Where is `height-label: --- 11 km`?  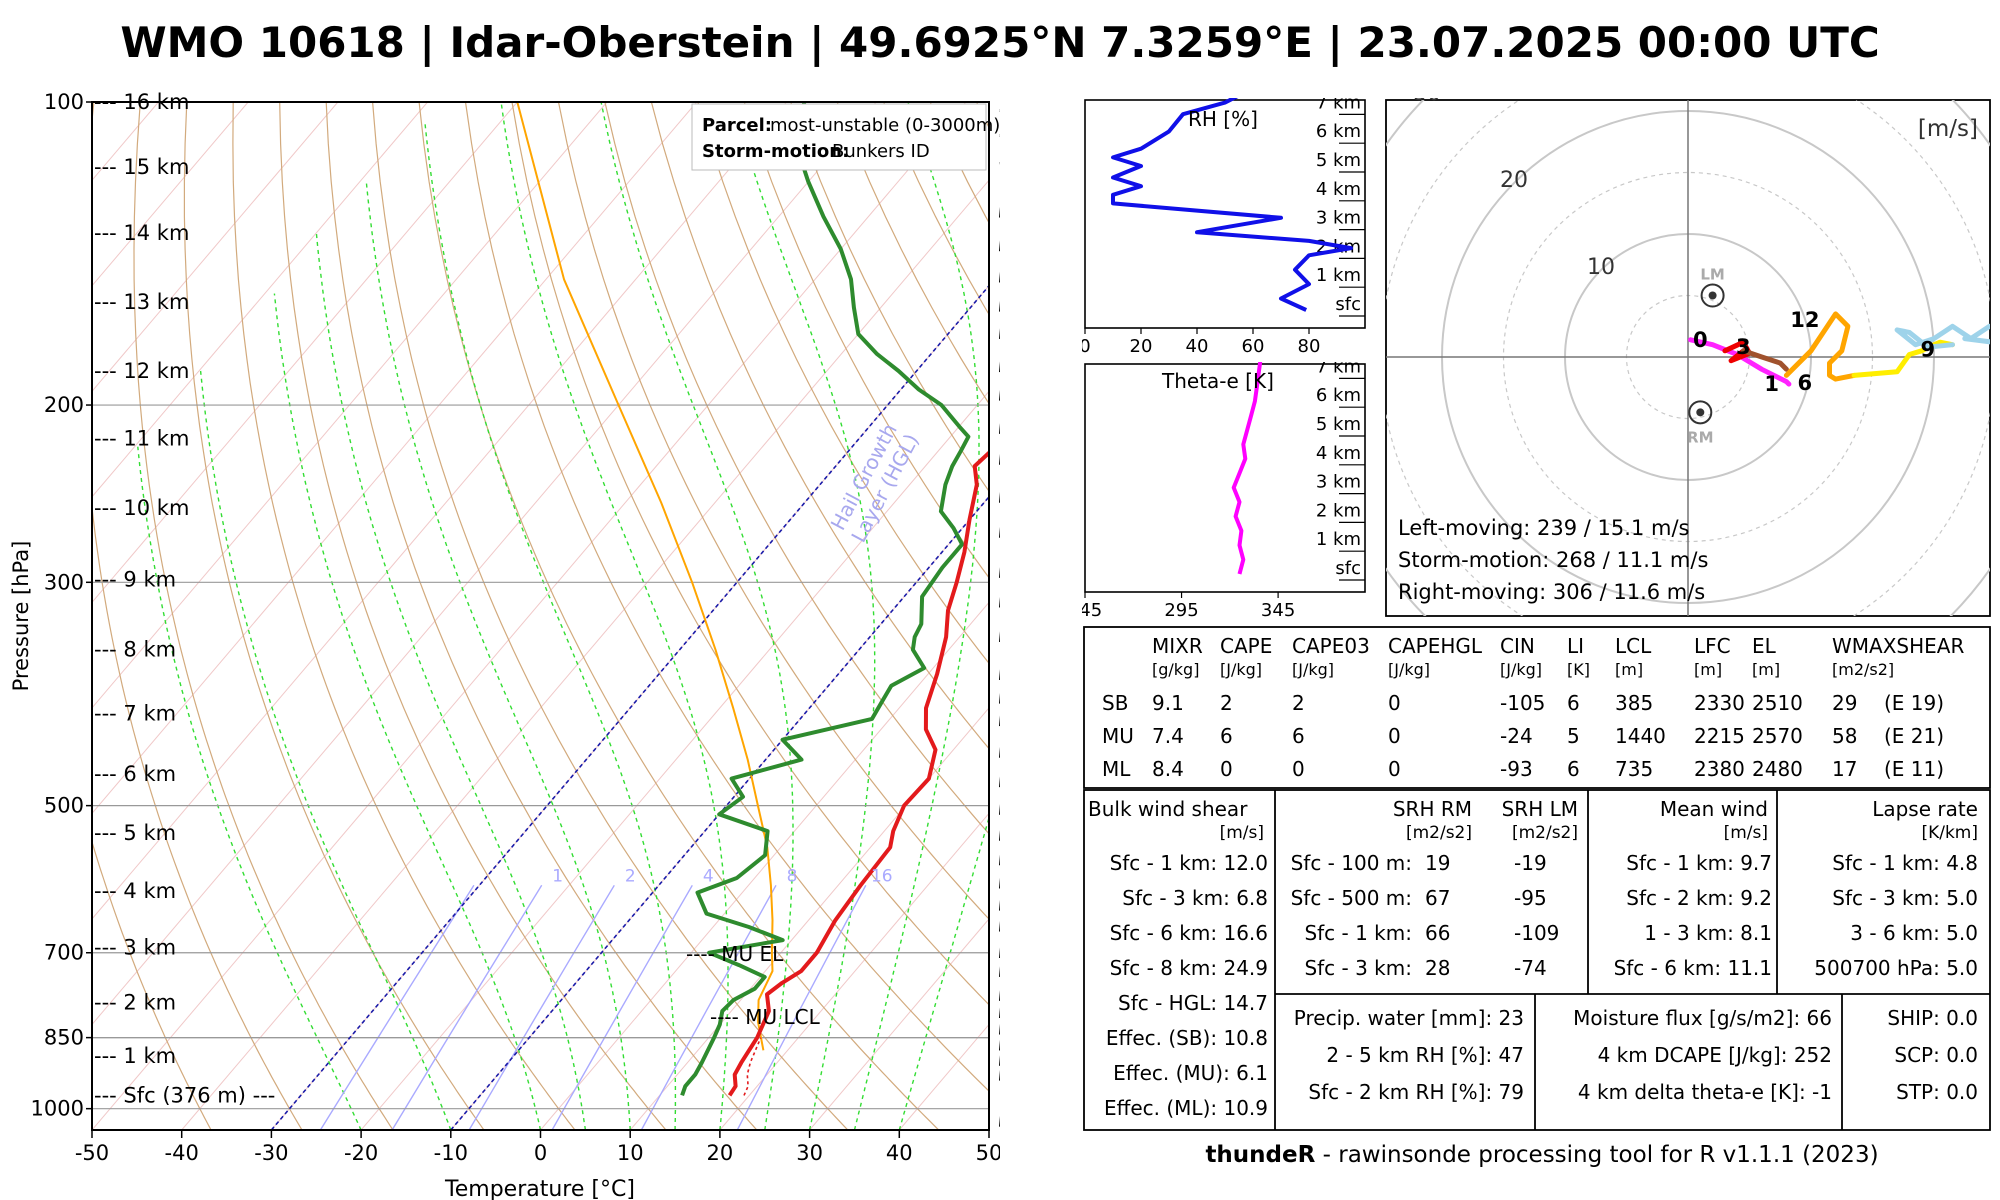
height-label: --- 11 km is located at coordinates (141, 439).